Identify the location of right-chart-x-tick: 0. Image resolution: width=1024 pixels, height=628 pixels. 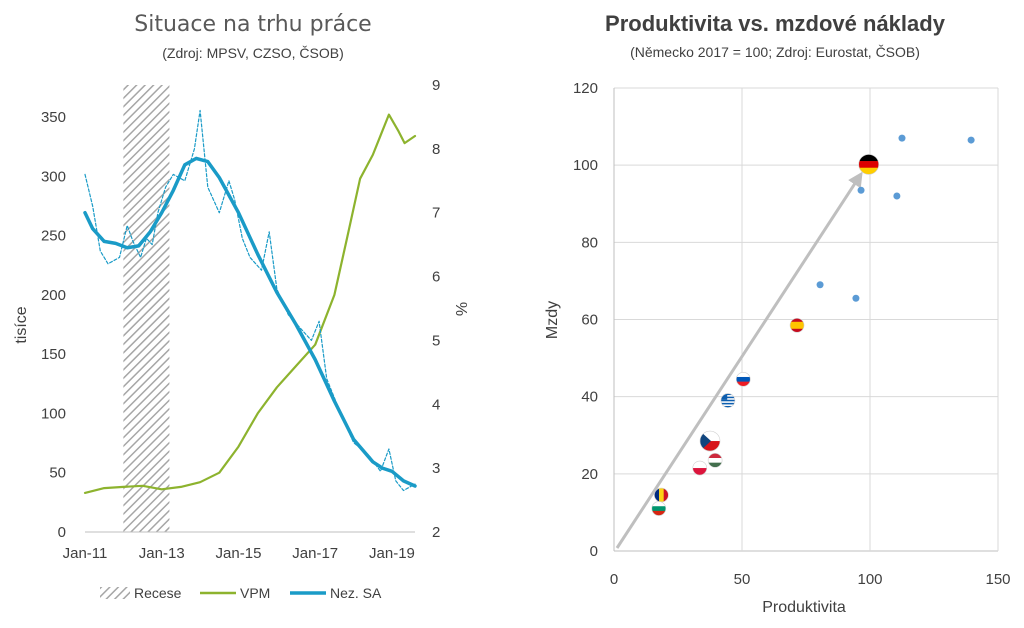
(614, 579).